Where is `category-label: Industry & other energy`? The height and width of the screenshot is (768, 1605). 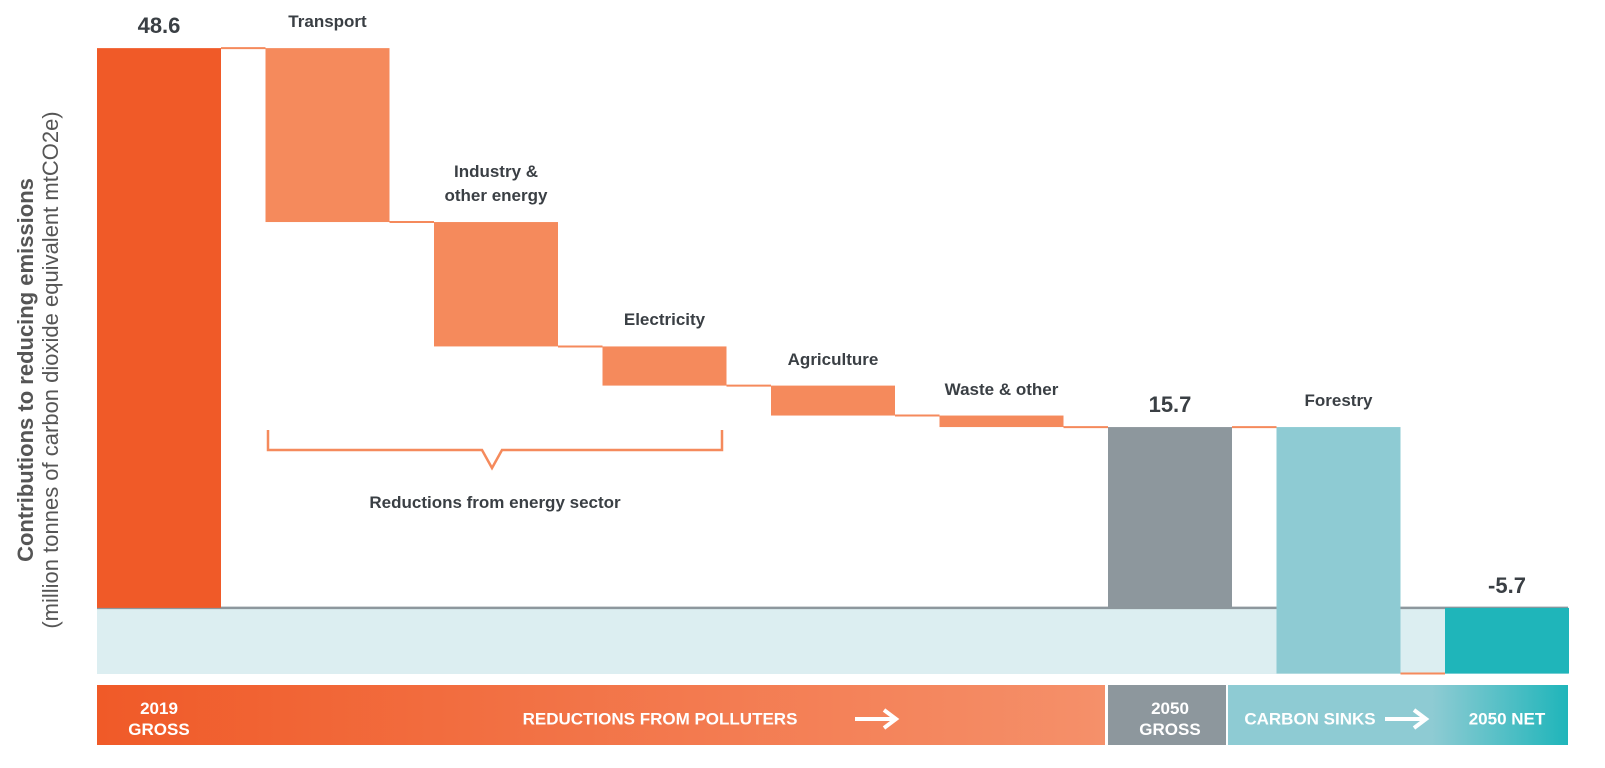 category-label: Industry & other energy is located at coordinates (496, 184).